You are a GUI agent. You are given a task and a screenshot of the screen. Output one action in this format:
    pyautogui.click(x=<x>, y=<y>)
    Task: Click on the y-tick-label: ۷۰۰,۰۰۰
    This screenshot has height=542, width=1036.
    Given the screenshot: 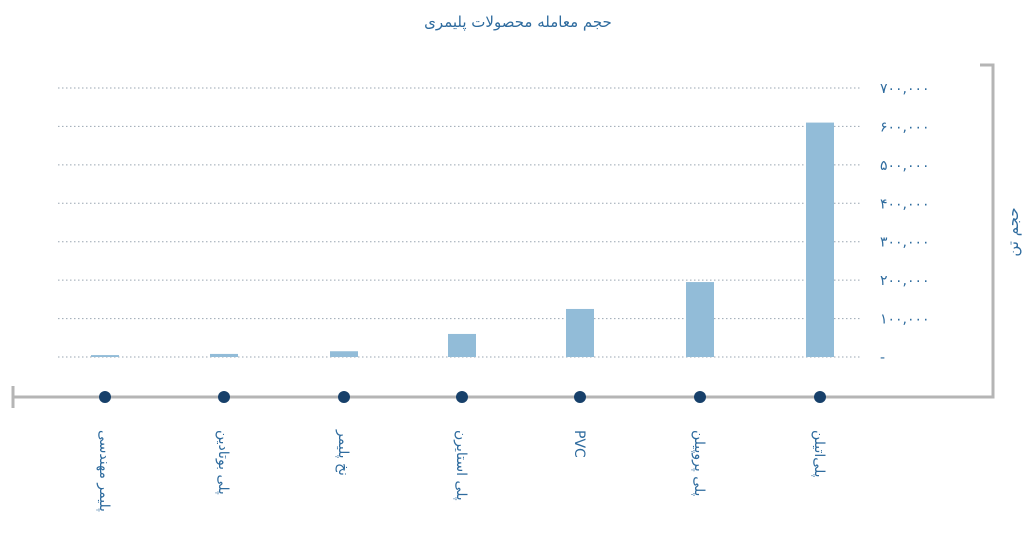 What is the action you would take?
    pyautogui.click(x=905, y=89)
    